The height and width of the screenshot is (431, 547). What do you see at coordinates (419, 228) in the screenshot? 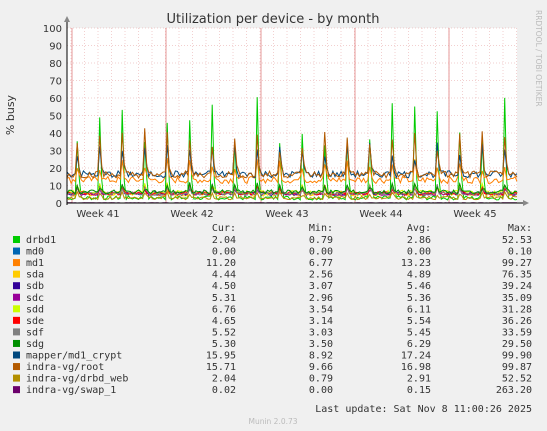
I see `legend-header: Avg:` at bounding box center [419, 228].